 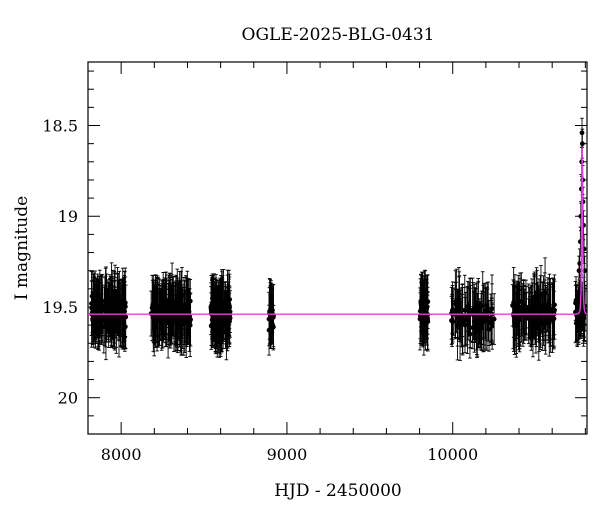 What do you see at coordinates (287, 454) in the screenshot?
I see `x-tick-label: 9000` at bounding box center [287, 454].